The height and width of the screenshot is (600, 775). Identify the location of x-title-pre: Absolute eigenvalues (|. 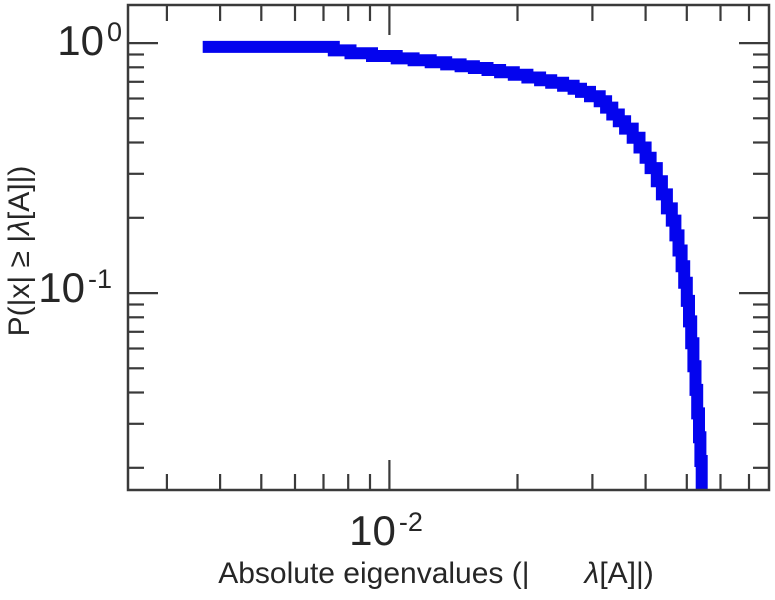
(374, 573).